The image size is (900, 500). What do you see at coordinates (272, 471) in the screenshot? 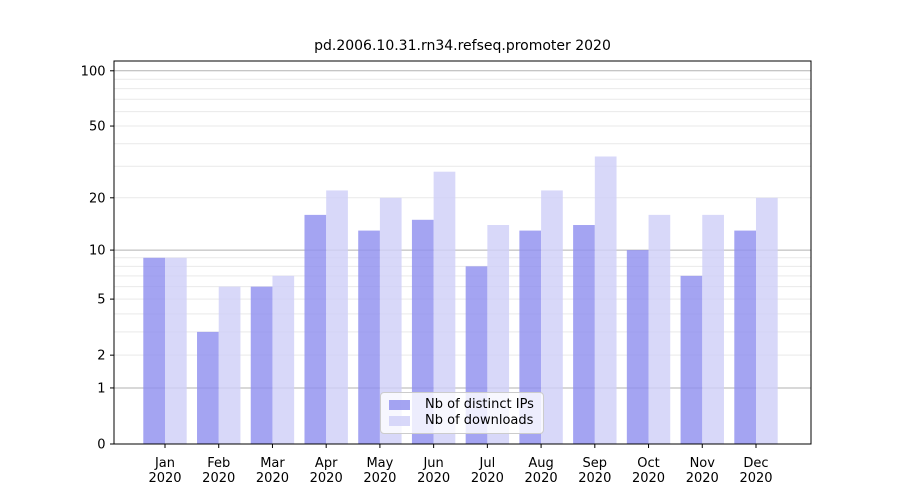
I see `x-tick-label: Mar 2020` at bounding box center [272, 471].